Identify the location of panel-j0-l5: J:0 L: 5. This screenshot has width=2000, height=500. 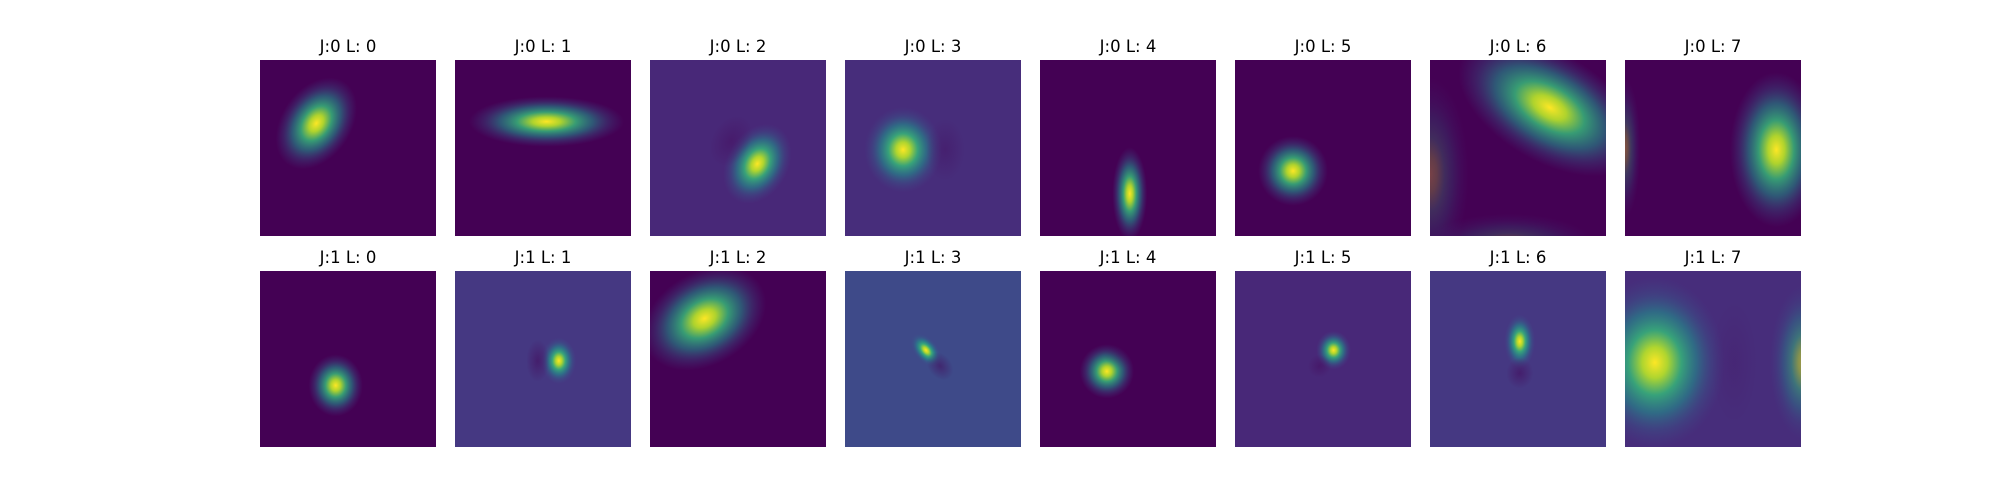
(1323, 136).